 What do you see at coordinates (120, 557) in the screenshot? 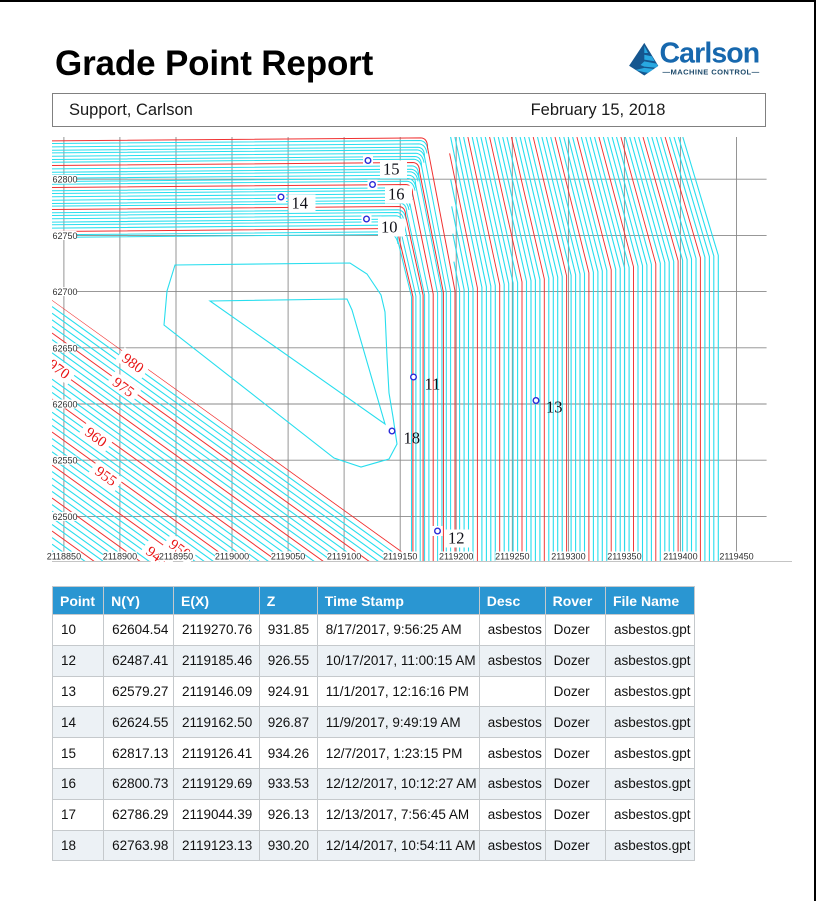
I see `svg-text: 2118900` at bounding box center [120, 557].